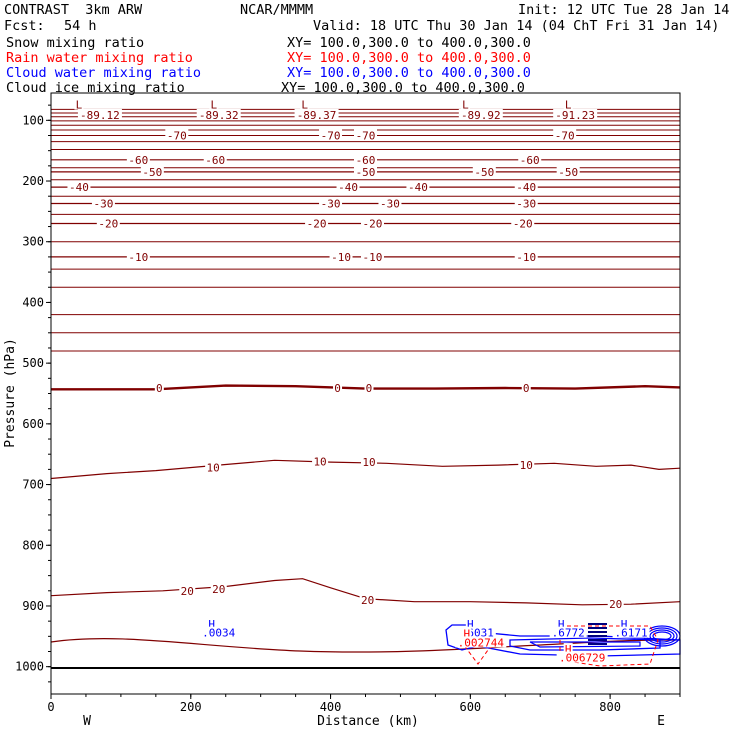  I want to click on init-time: Init: 12 UTC Tue 28 Jan 14, so click(624, 10).